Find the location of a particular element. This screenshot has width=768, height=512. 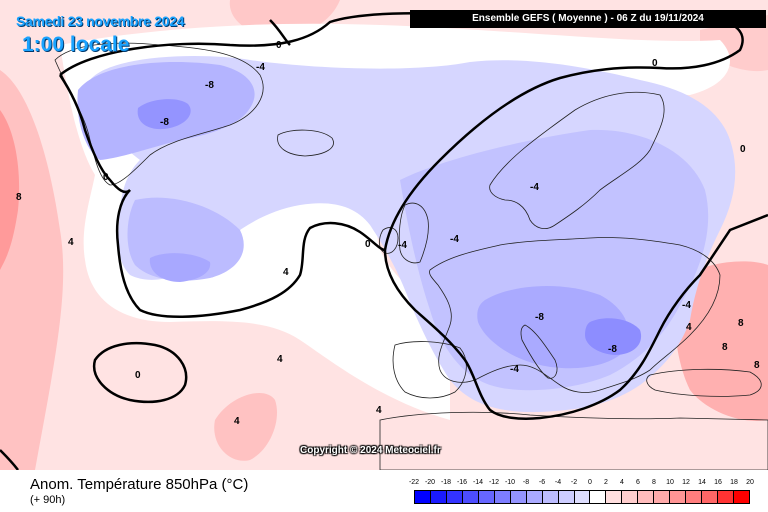

color-scale-tick: 8 is located at coordinates (654, 482).